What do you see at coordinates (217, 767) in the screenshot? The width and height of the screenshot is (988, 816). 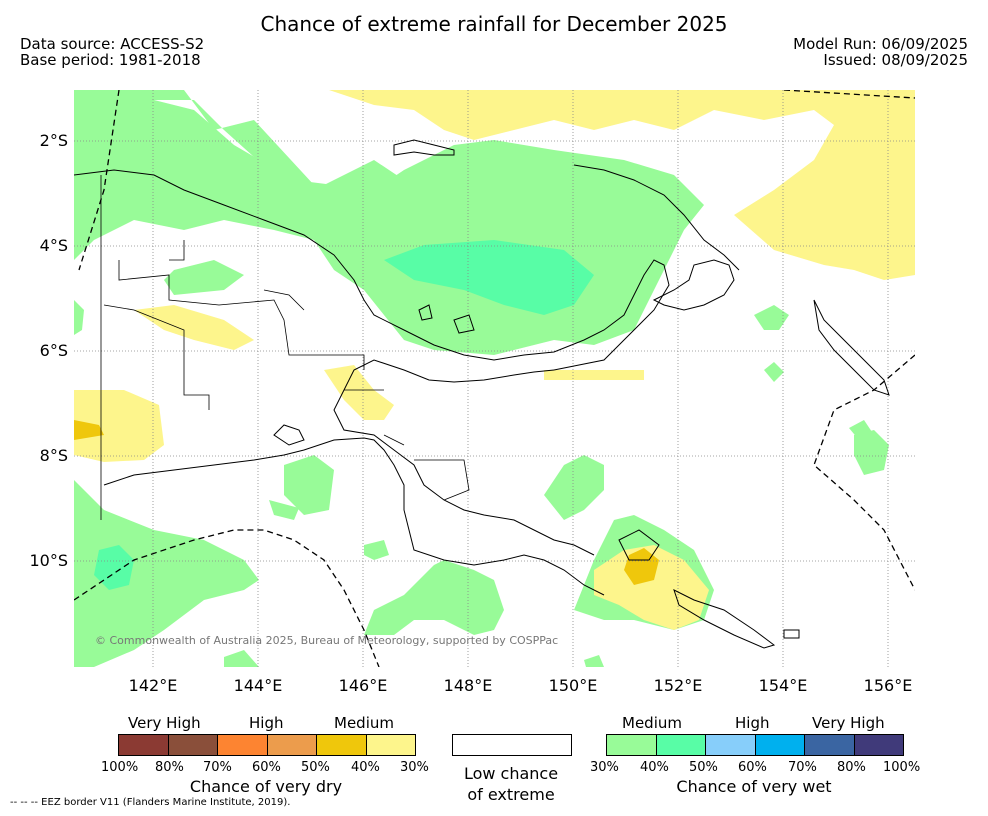 I see `dry-pct-70: 70%` at bounding box center [217, 767].